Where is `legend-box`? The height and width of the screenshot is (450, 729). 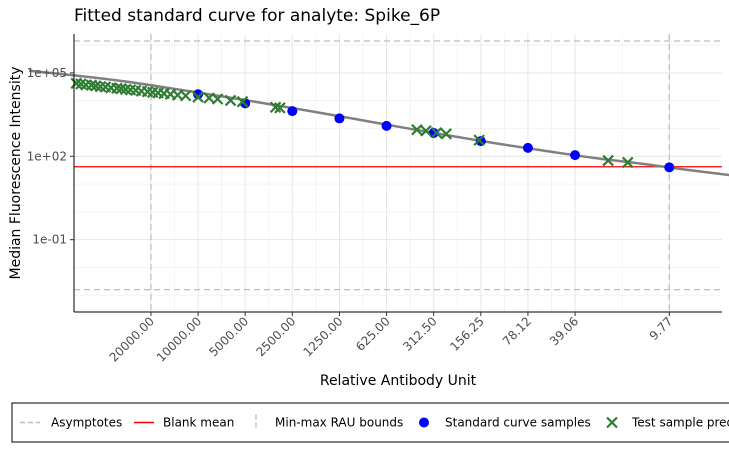
legend-box is located at coordinates (370, 422).